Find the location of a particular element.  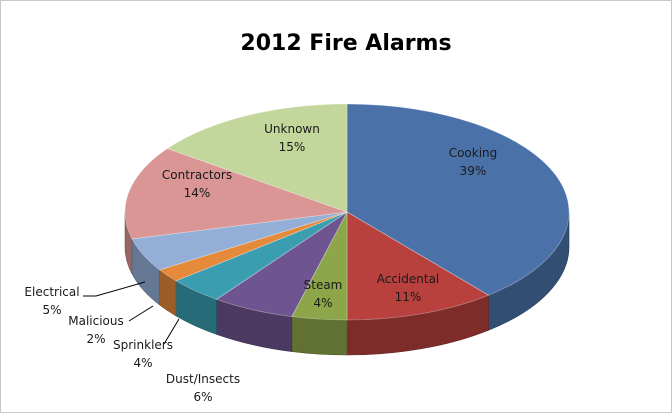

slice-malicious is located at coordinates (253, 246).